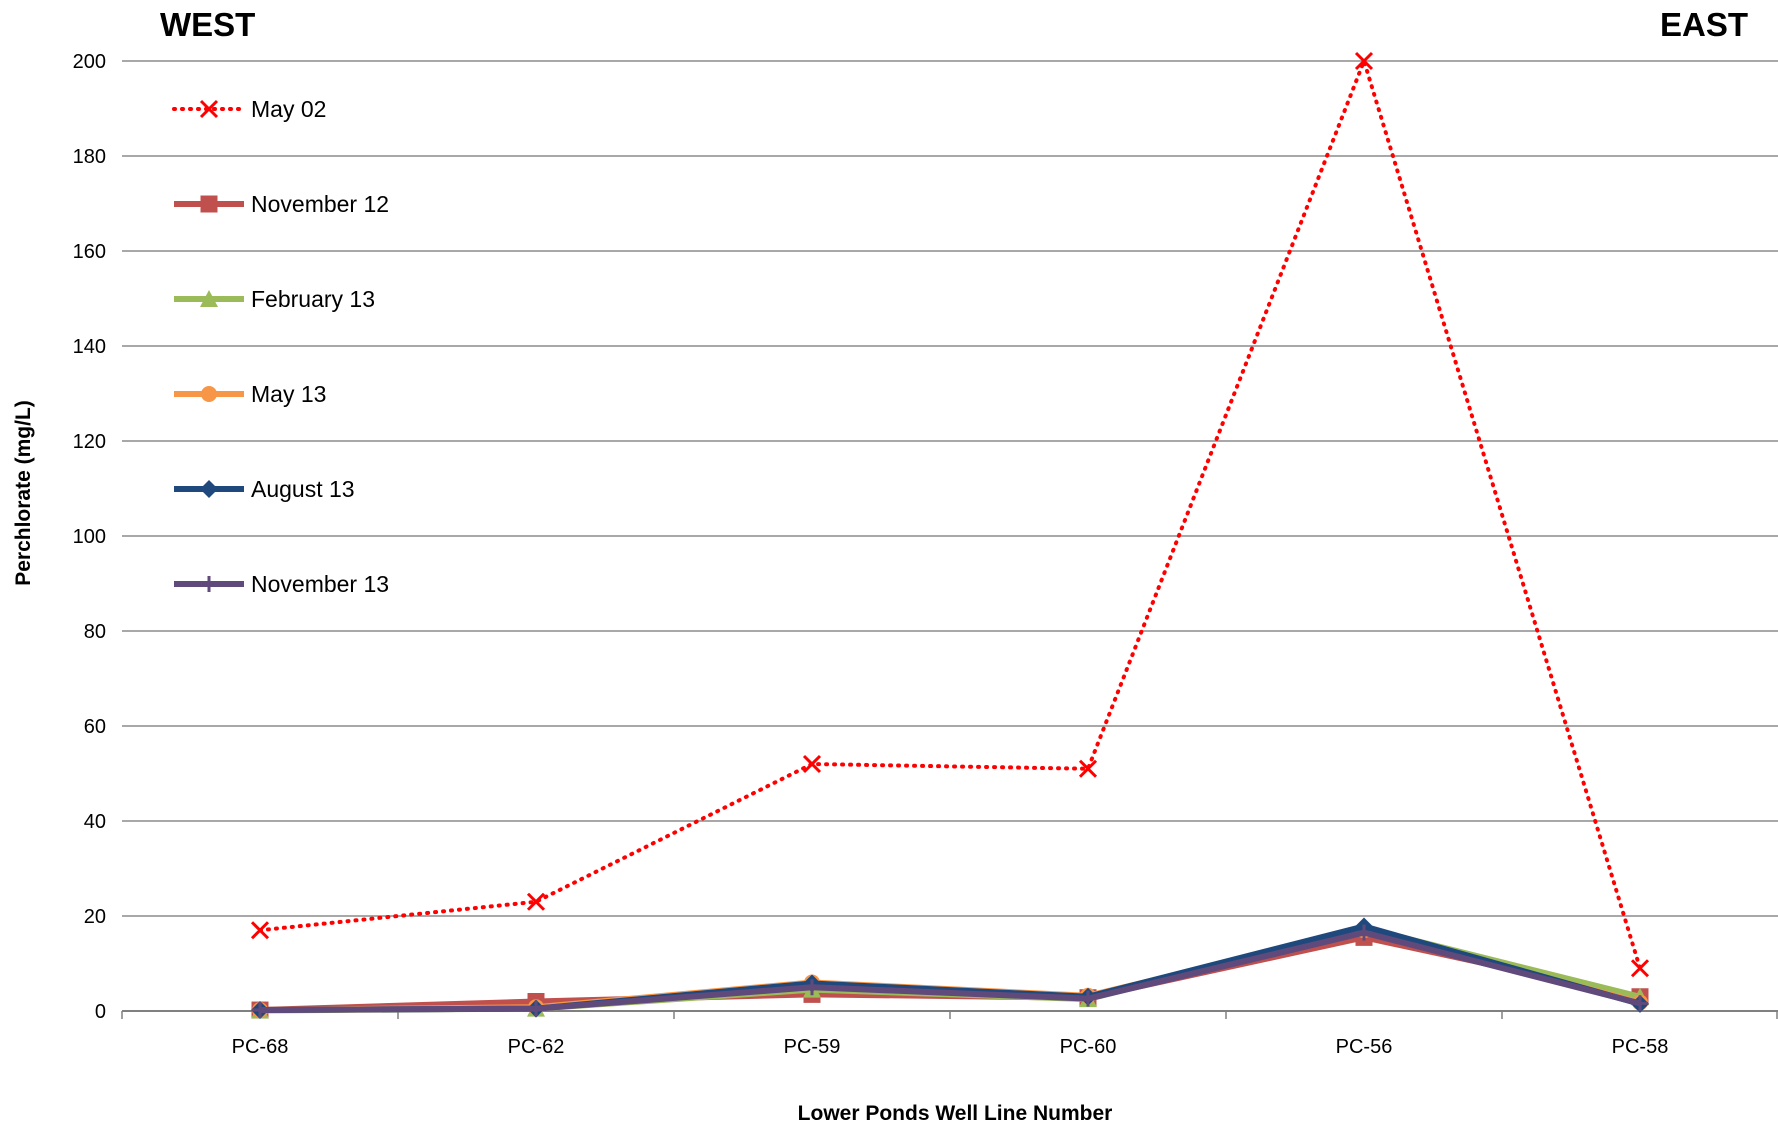 The image size is (1778, 1128). Describe the element at coordinates (320, 204) in the screenshot. I see `legend-label: November 12` at that location.